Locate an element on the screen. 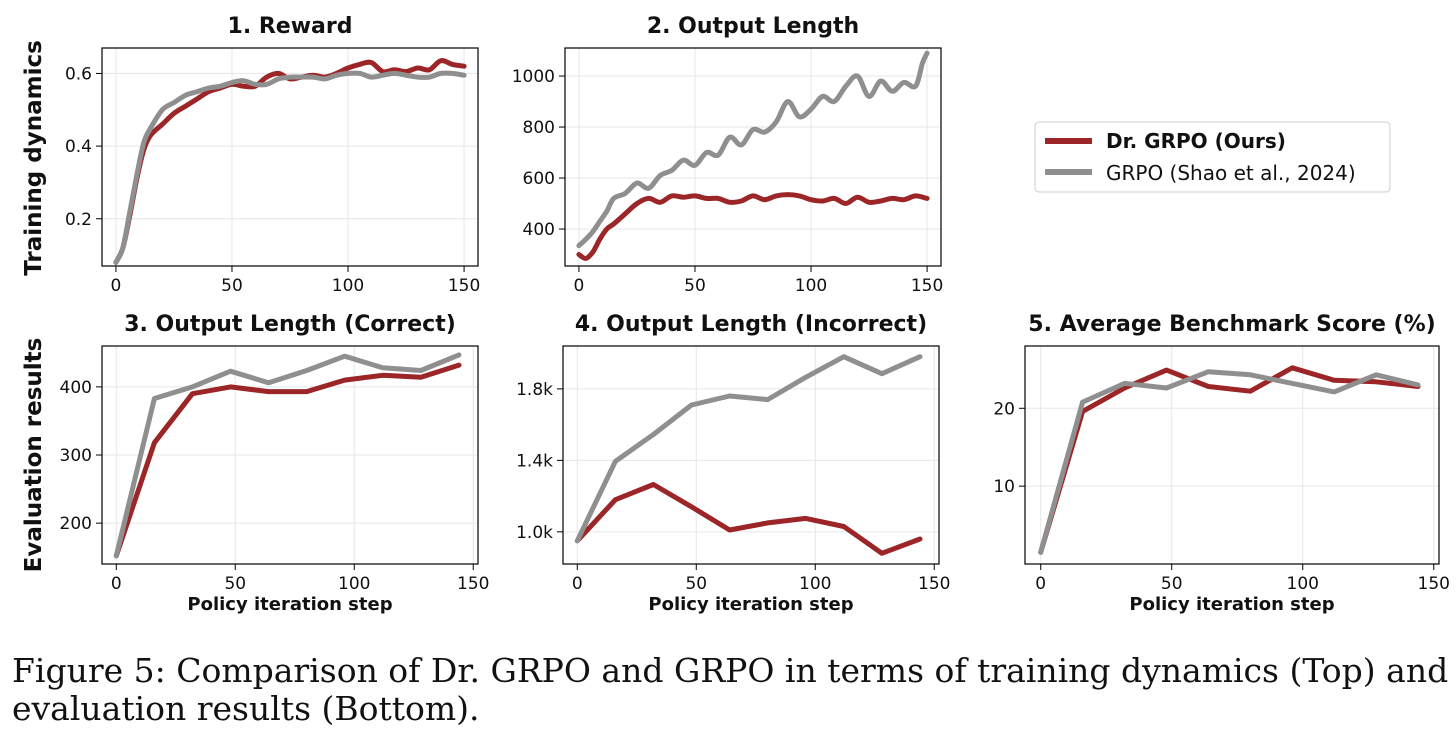 The image size is (1456, 743). panel-title: 1. Reward is located at coordinates (290, 26).